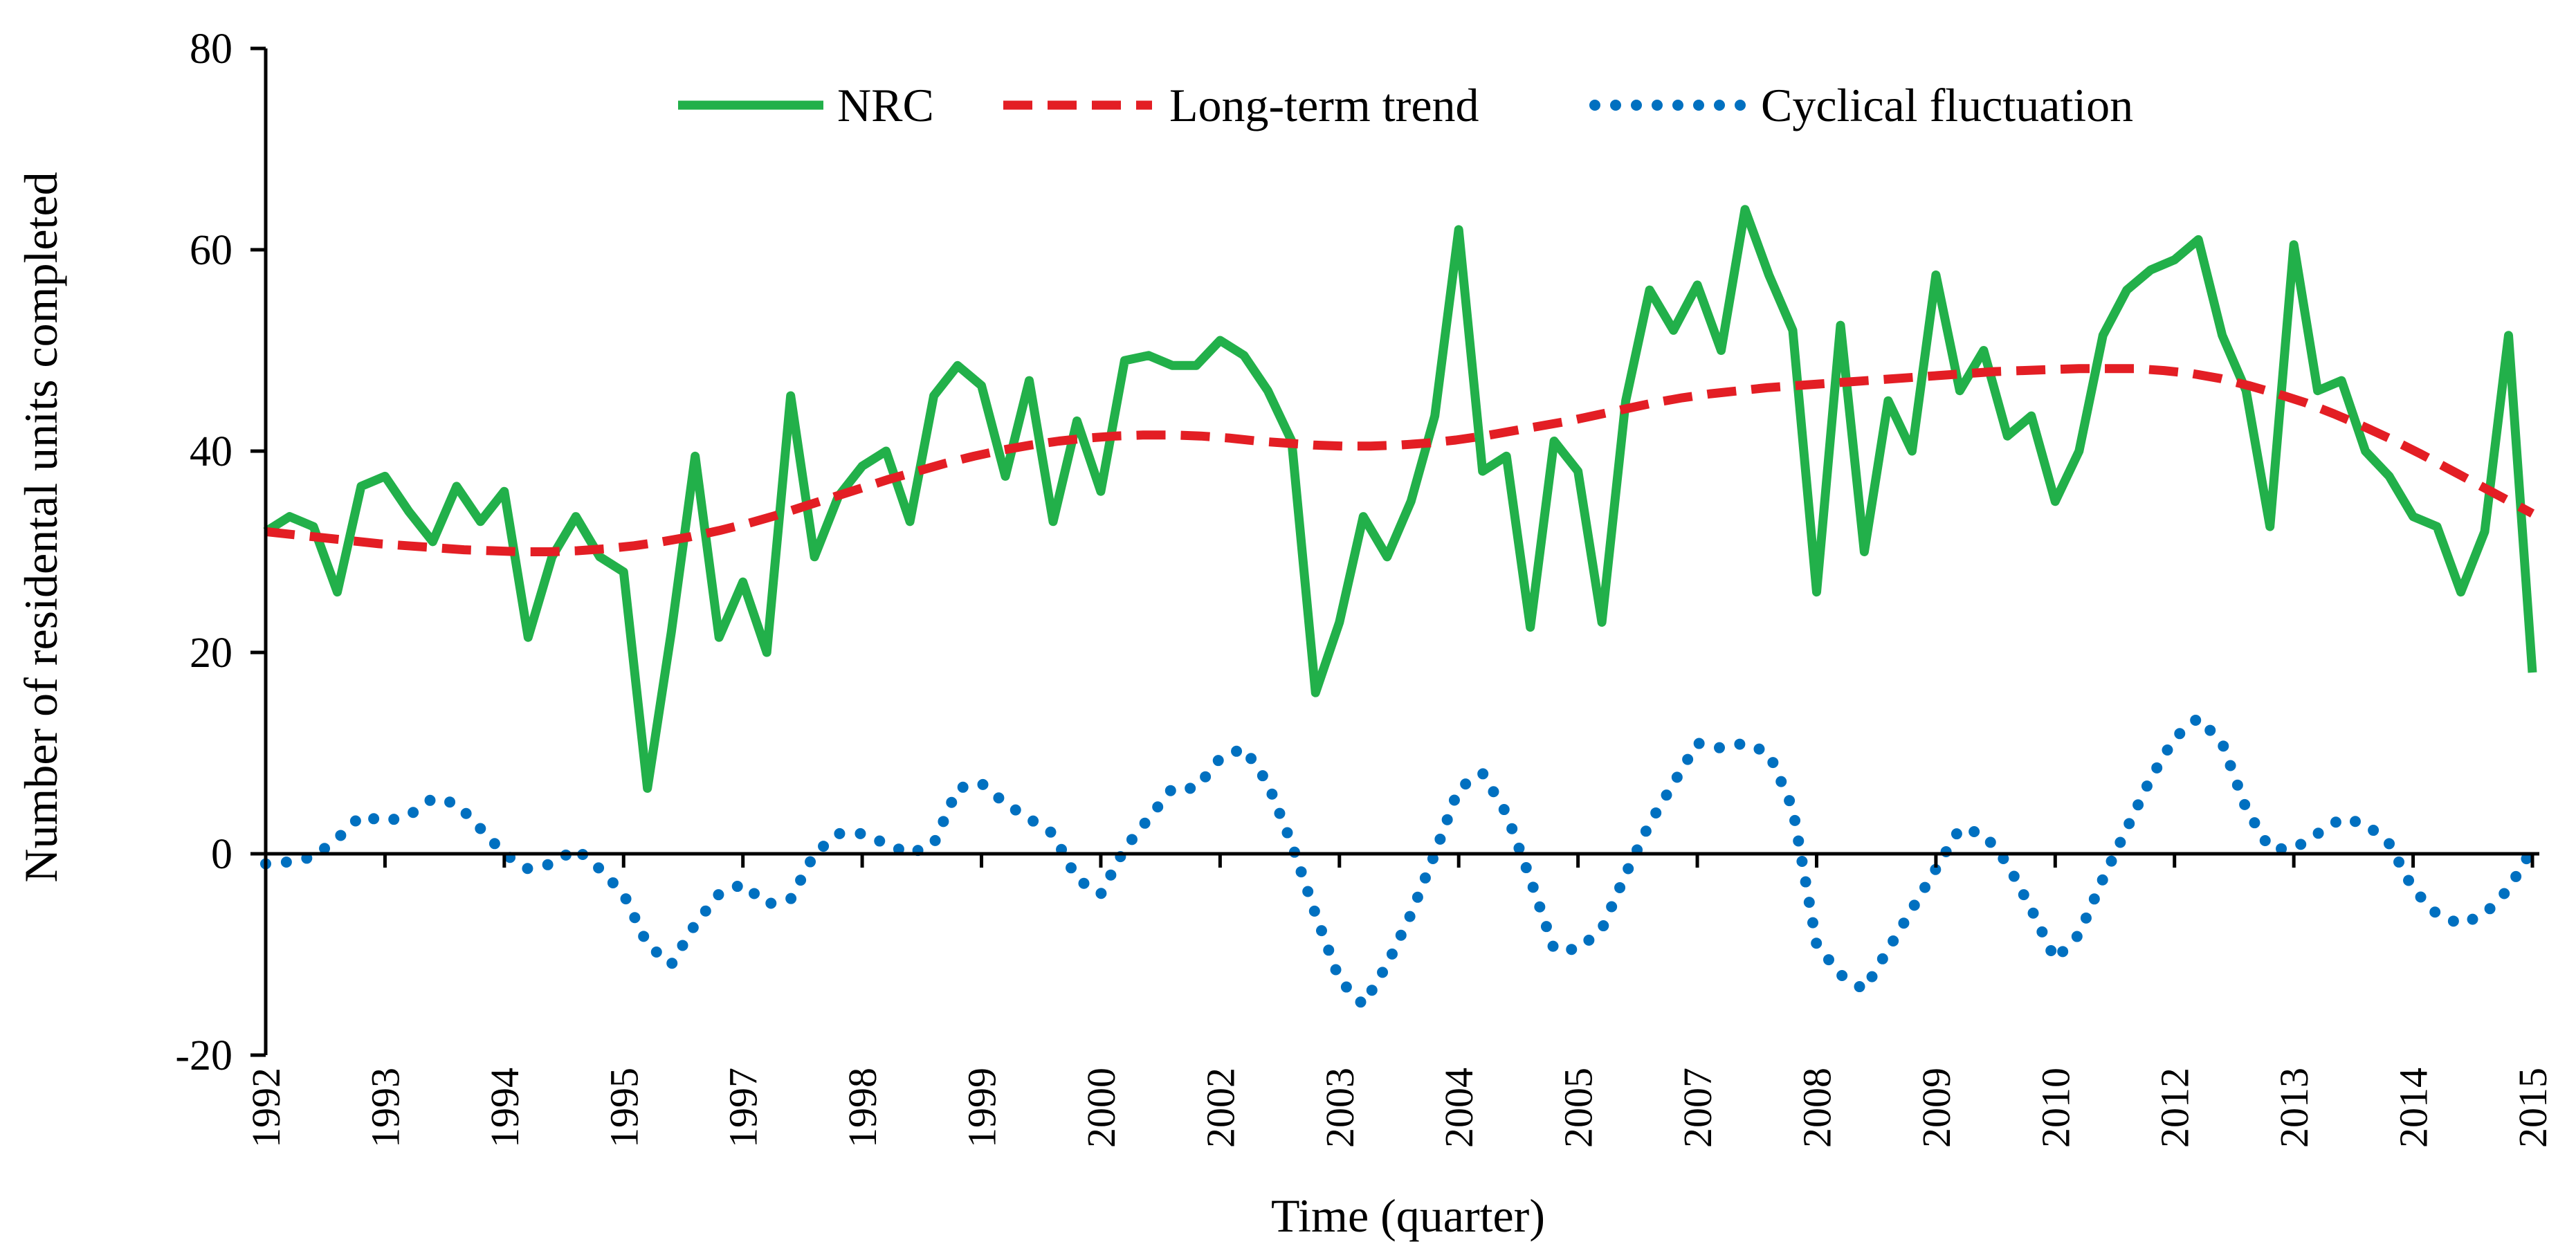 This screenshot has width=2576, height=1253. What do you see at coordinates (1400, 460) in the screenshot?
I see `series-line-long-term-trend` at bounding box center [1400, 460].